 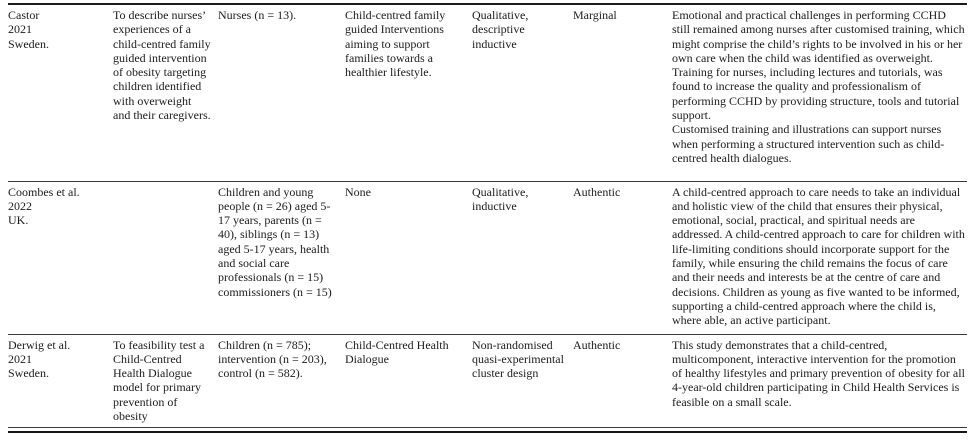 What do you see at coordinates (165, 257) in the screenshot?
I see `cell-aim` at bounding box center [165, 257].